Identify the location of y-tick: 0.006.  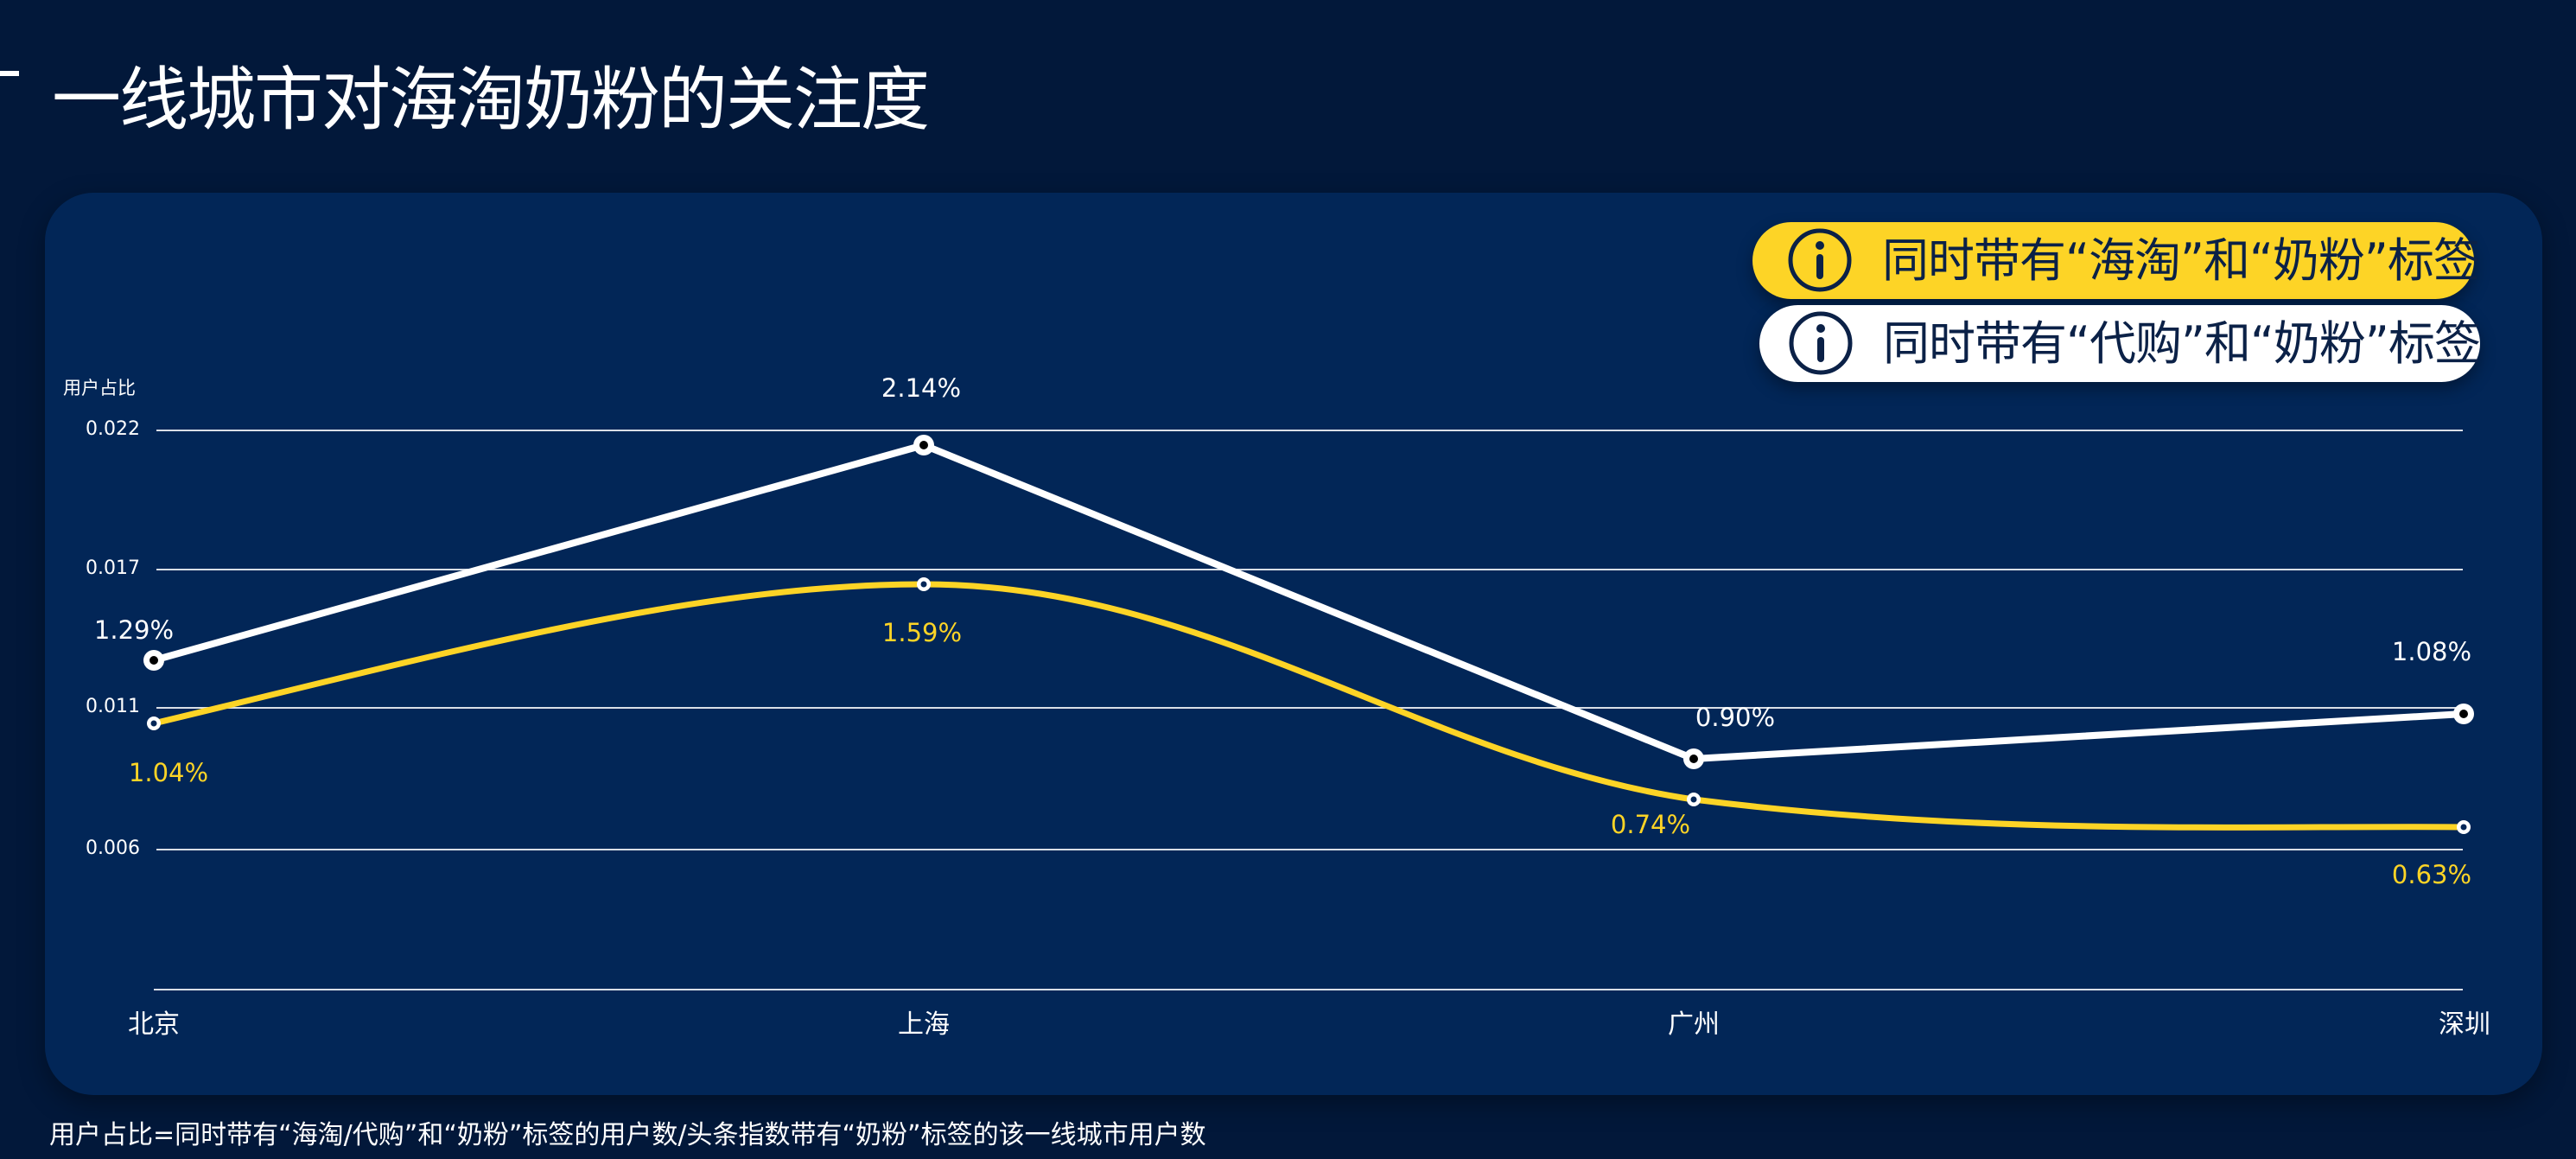
(113, 848).